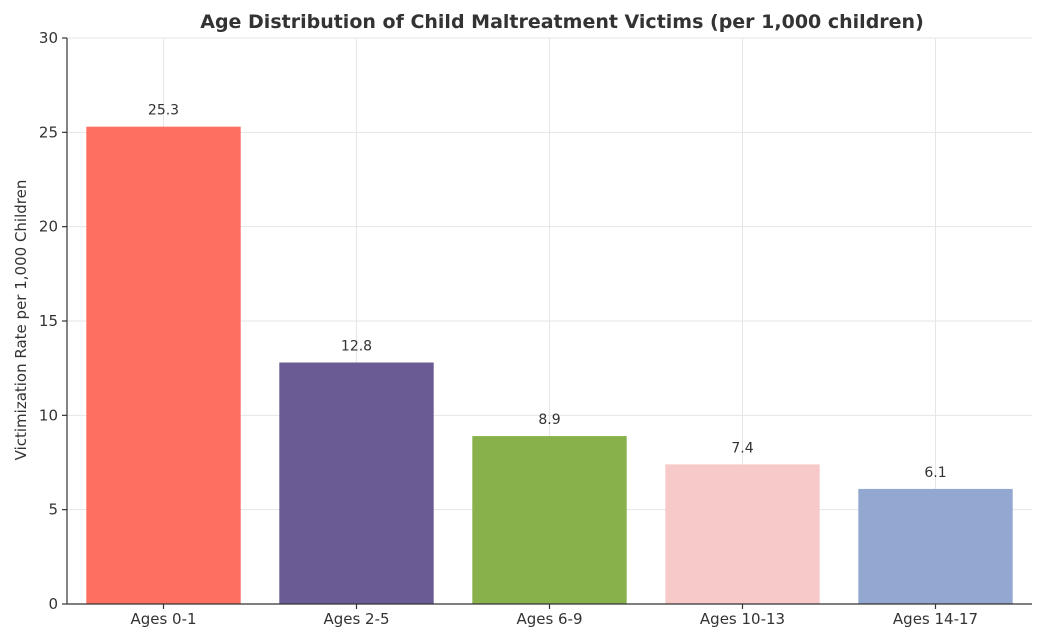  Describe the element at coordinates (549, 420) in the screenshot. I see `data-label: 8.9` at that location.